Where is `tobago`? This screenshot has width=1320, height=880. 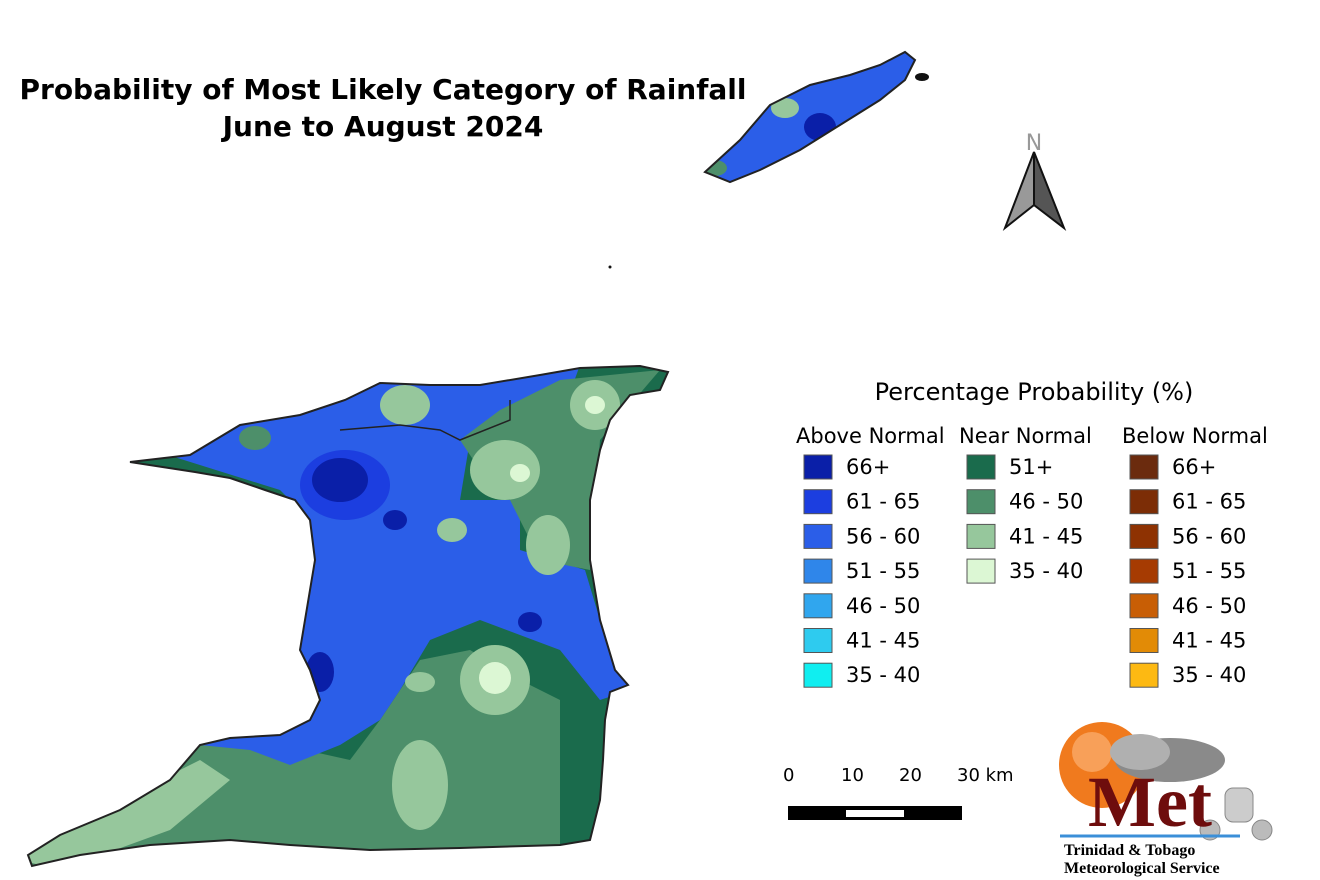
tobago is located at coordinates (810, 117).